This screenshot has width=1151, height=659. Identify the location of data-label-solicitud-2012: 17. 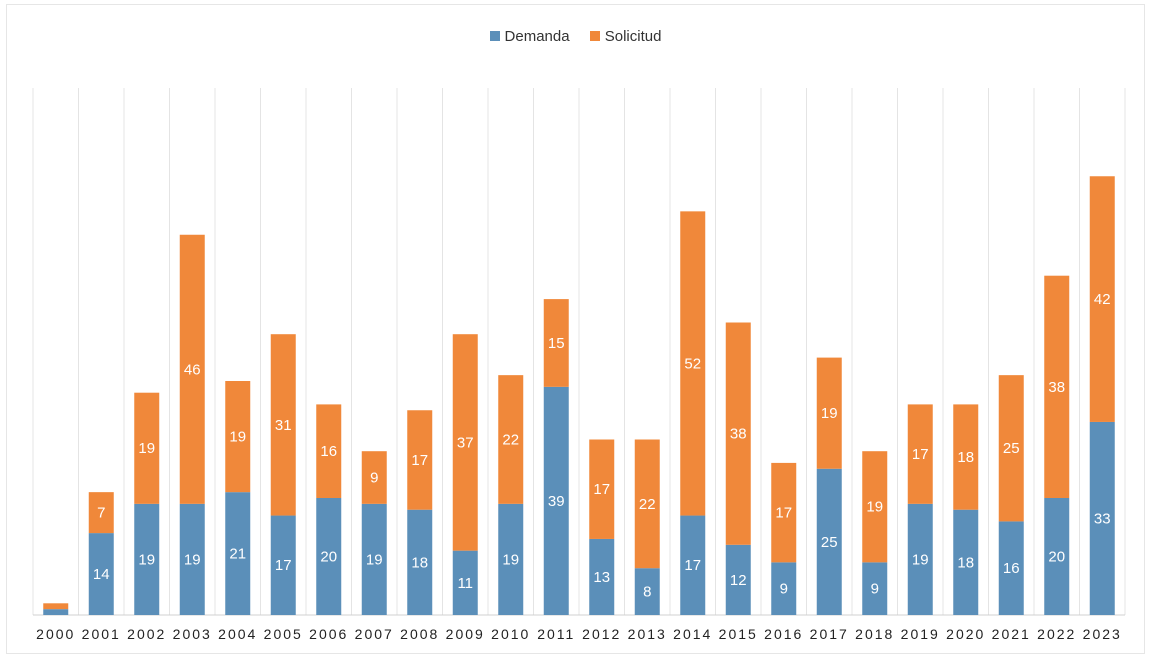
(601, 489).